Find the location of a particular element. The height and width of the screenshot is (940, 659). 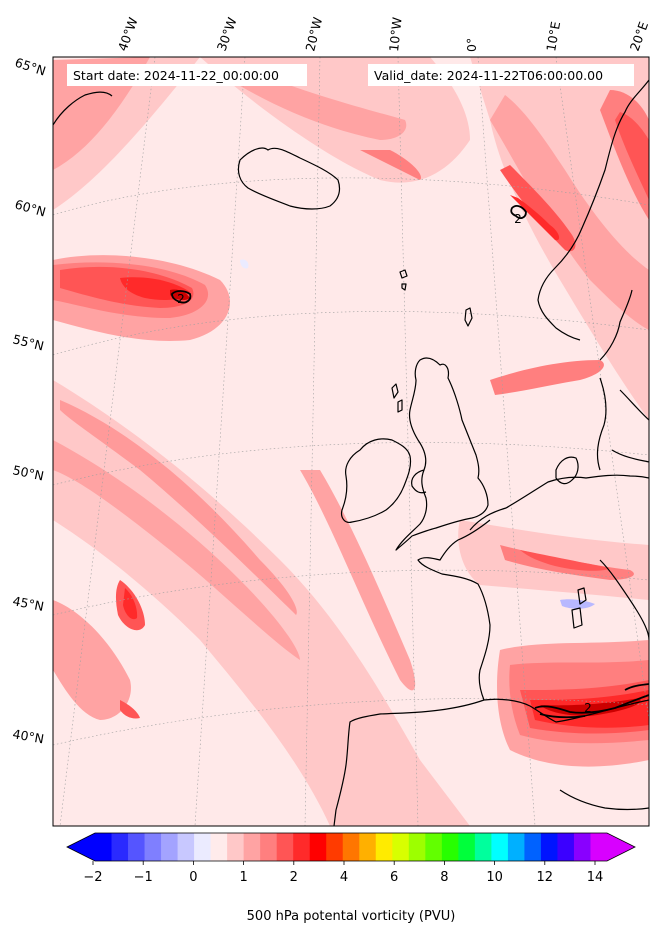

lat-label-40n: 40°N is located at coordinates (28, 736).